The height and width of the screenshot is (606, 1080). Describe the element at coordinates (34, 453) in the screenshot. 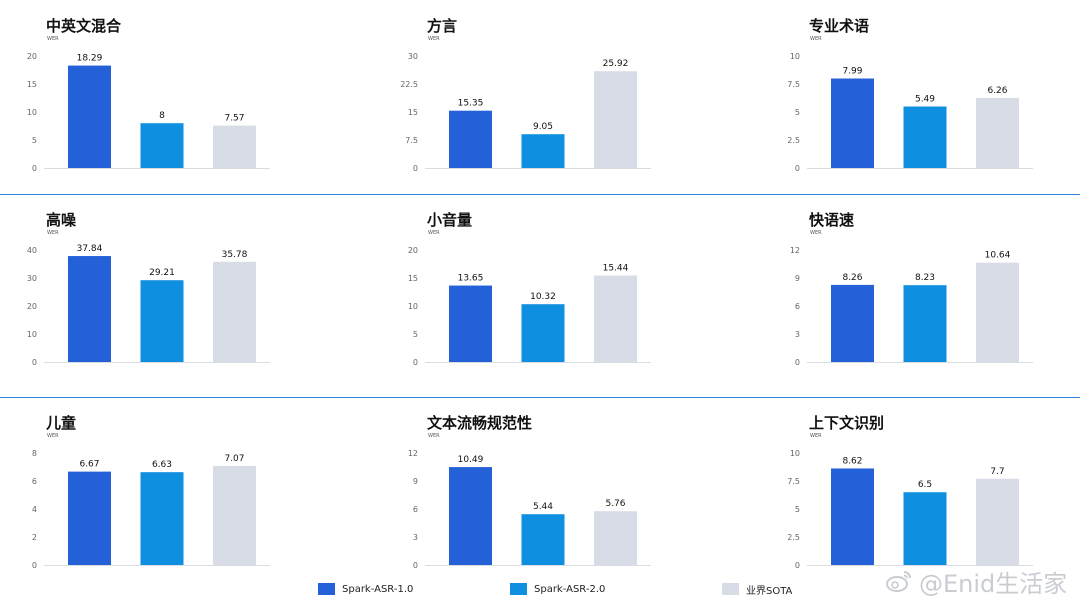

I see `y-tick-label: 8` at that location.